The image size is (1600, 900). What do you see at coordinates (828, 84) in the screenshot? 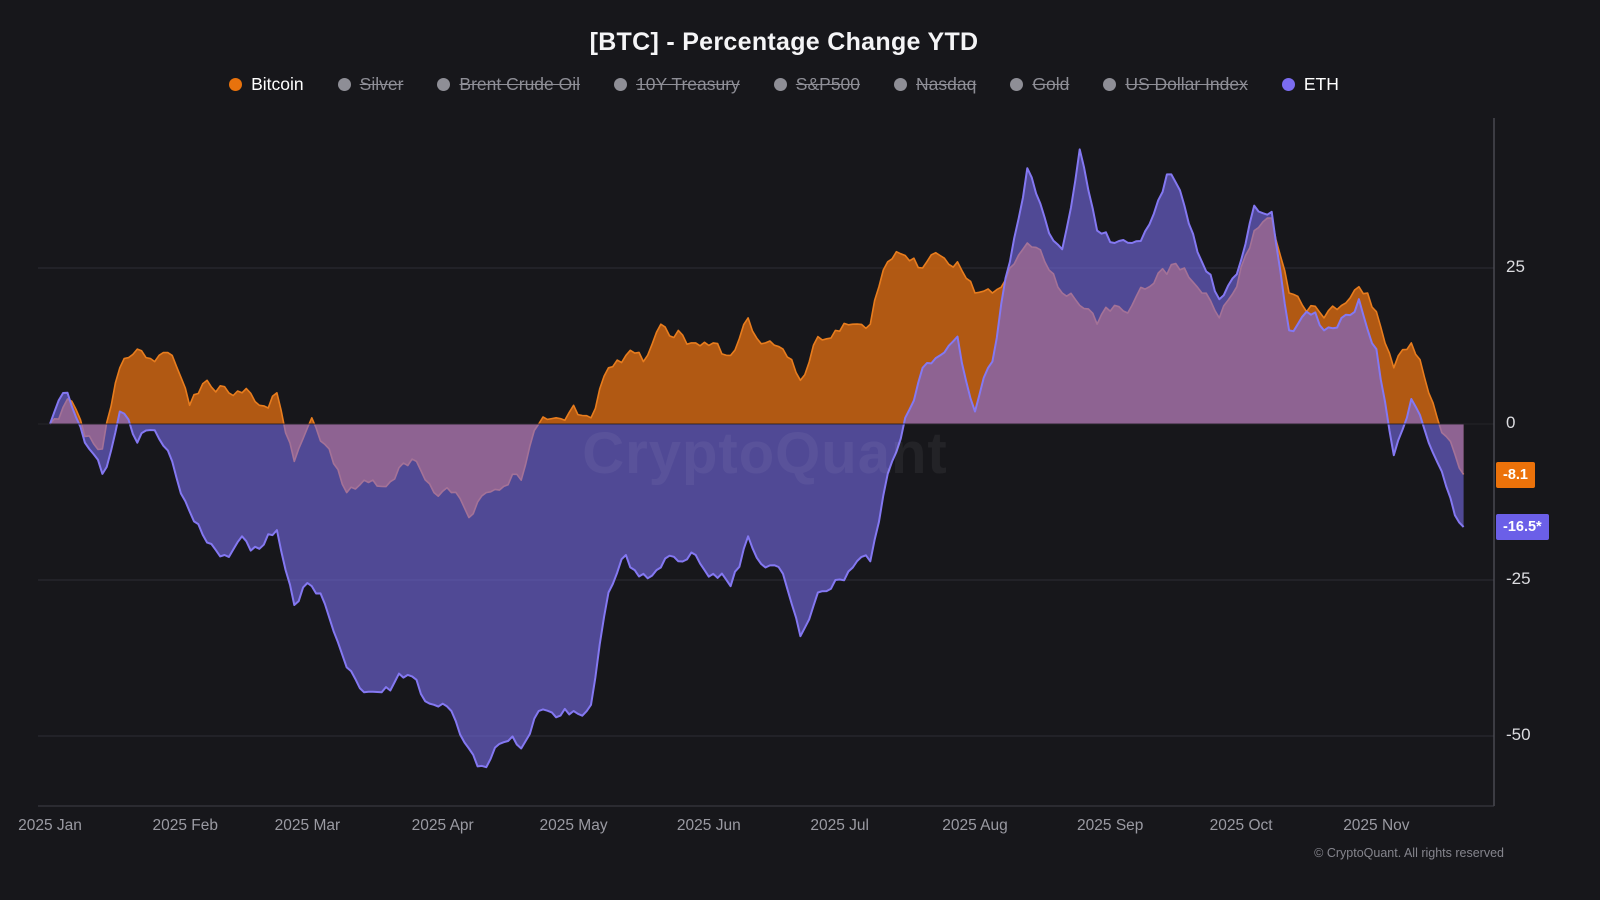
I see `legend-label: S&P500` at bounding box center [828, 84].